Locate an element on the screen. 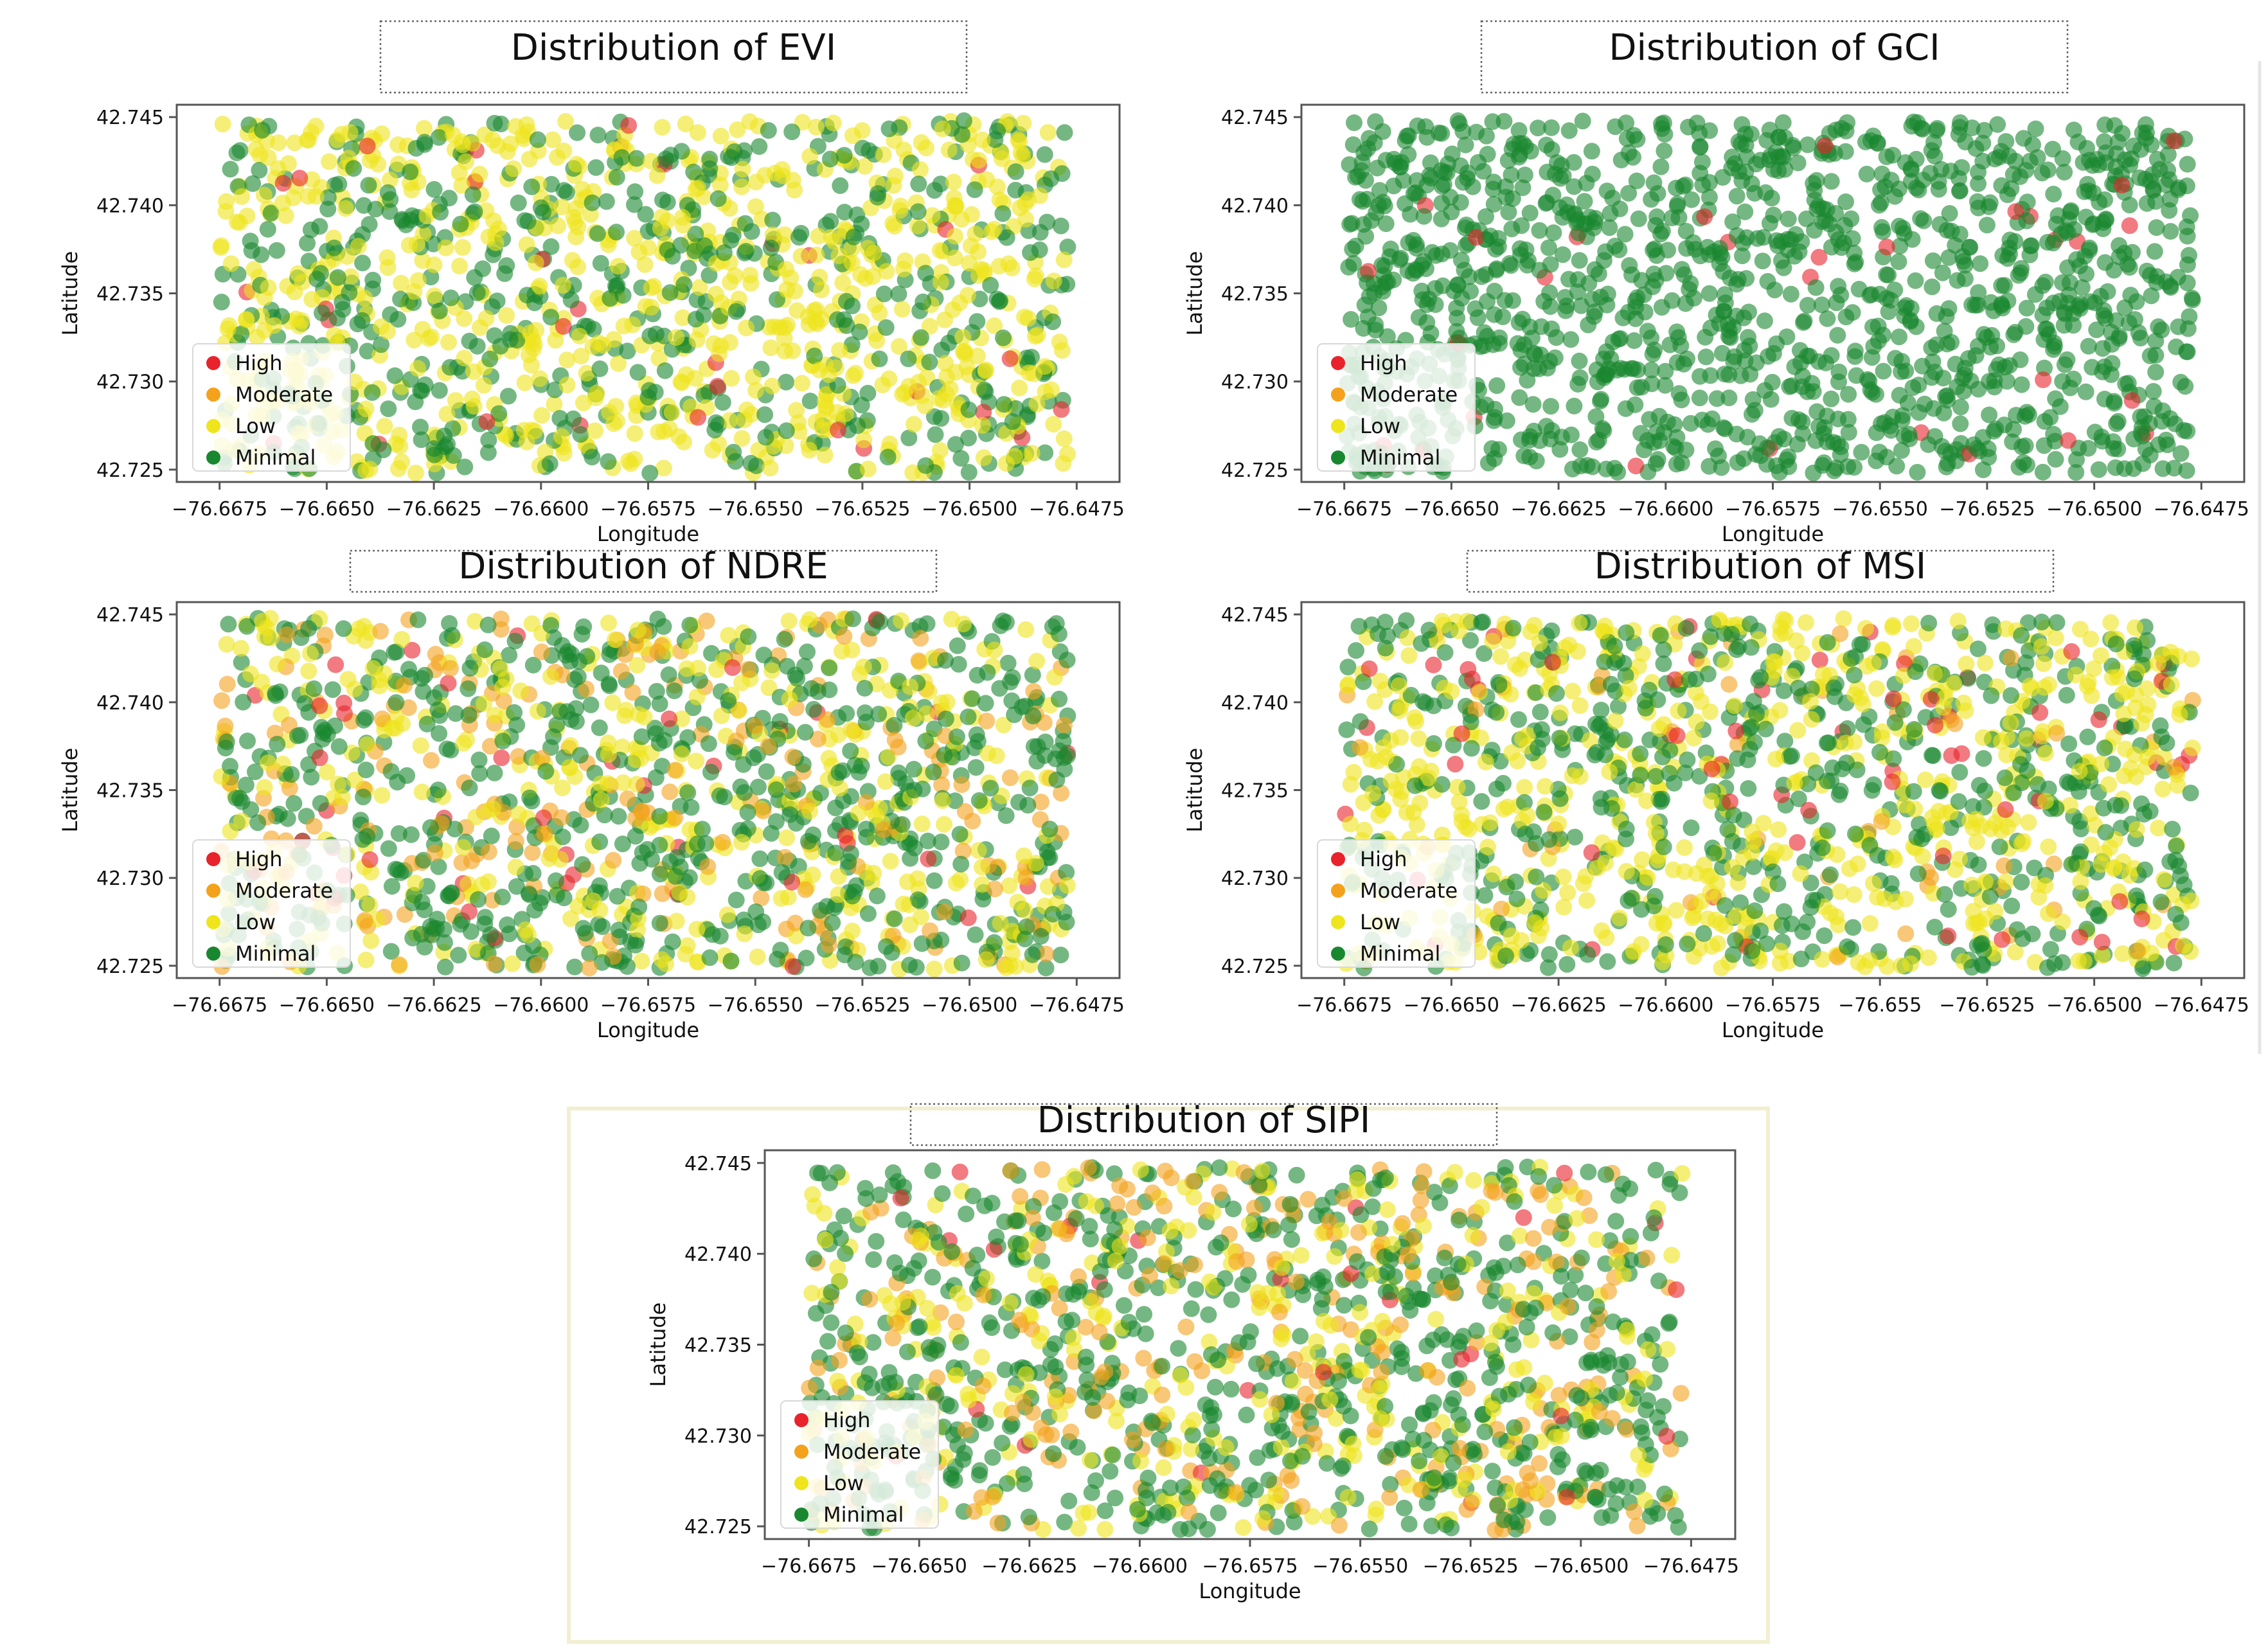 This screenshot has width=2268, height=1647. y-axis-label: Latitude is located at coordinates (70, 790).